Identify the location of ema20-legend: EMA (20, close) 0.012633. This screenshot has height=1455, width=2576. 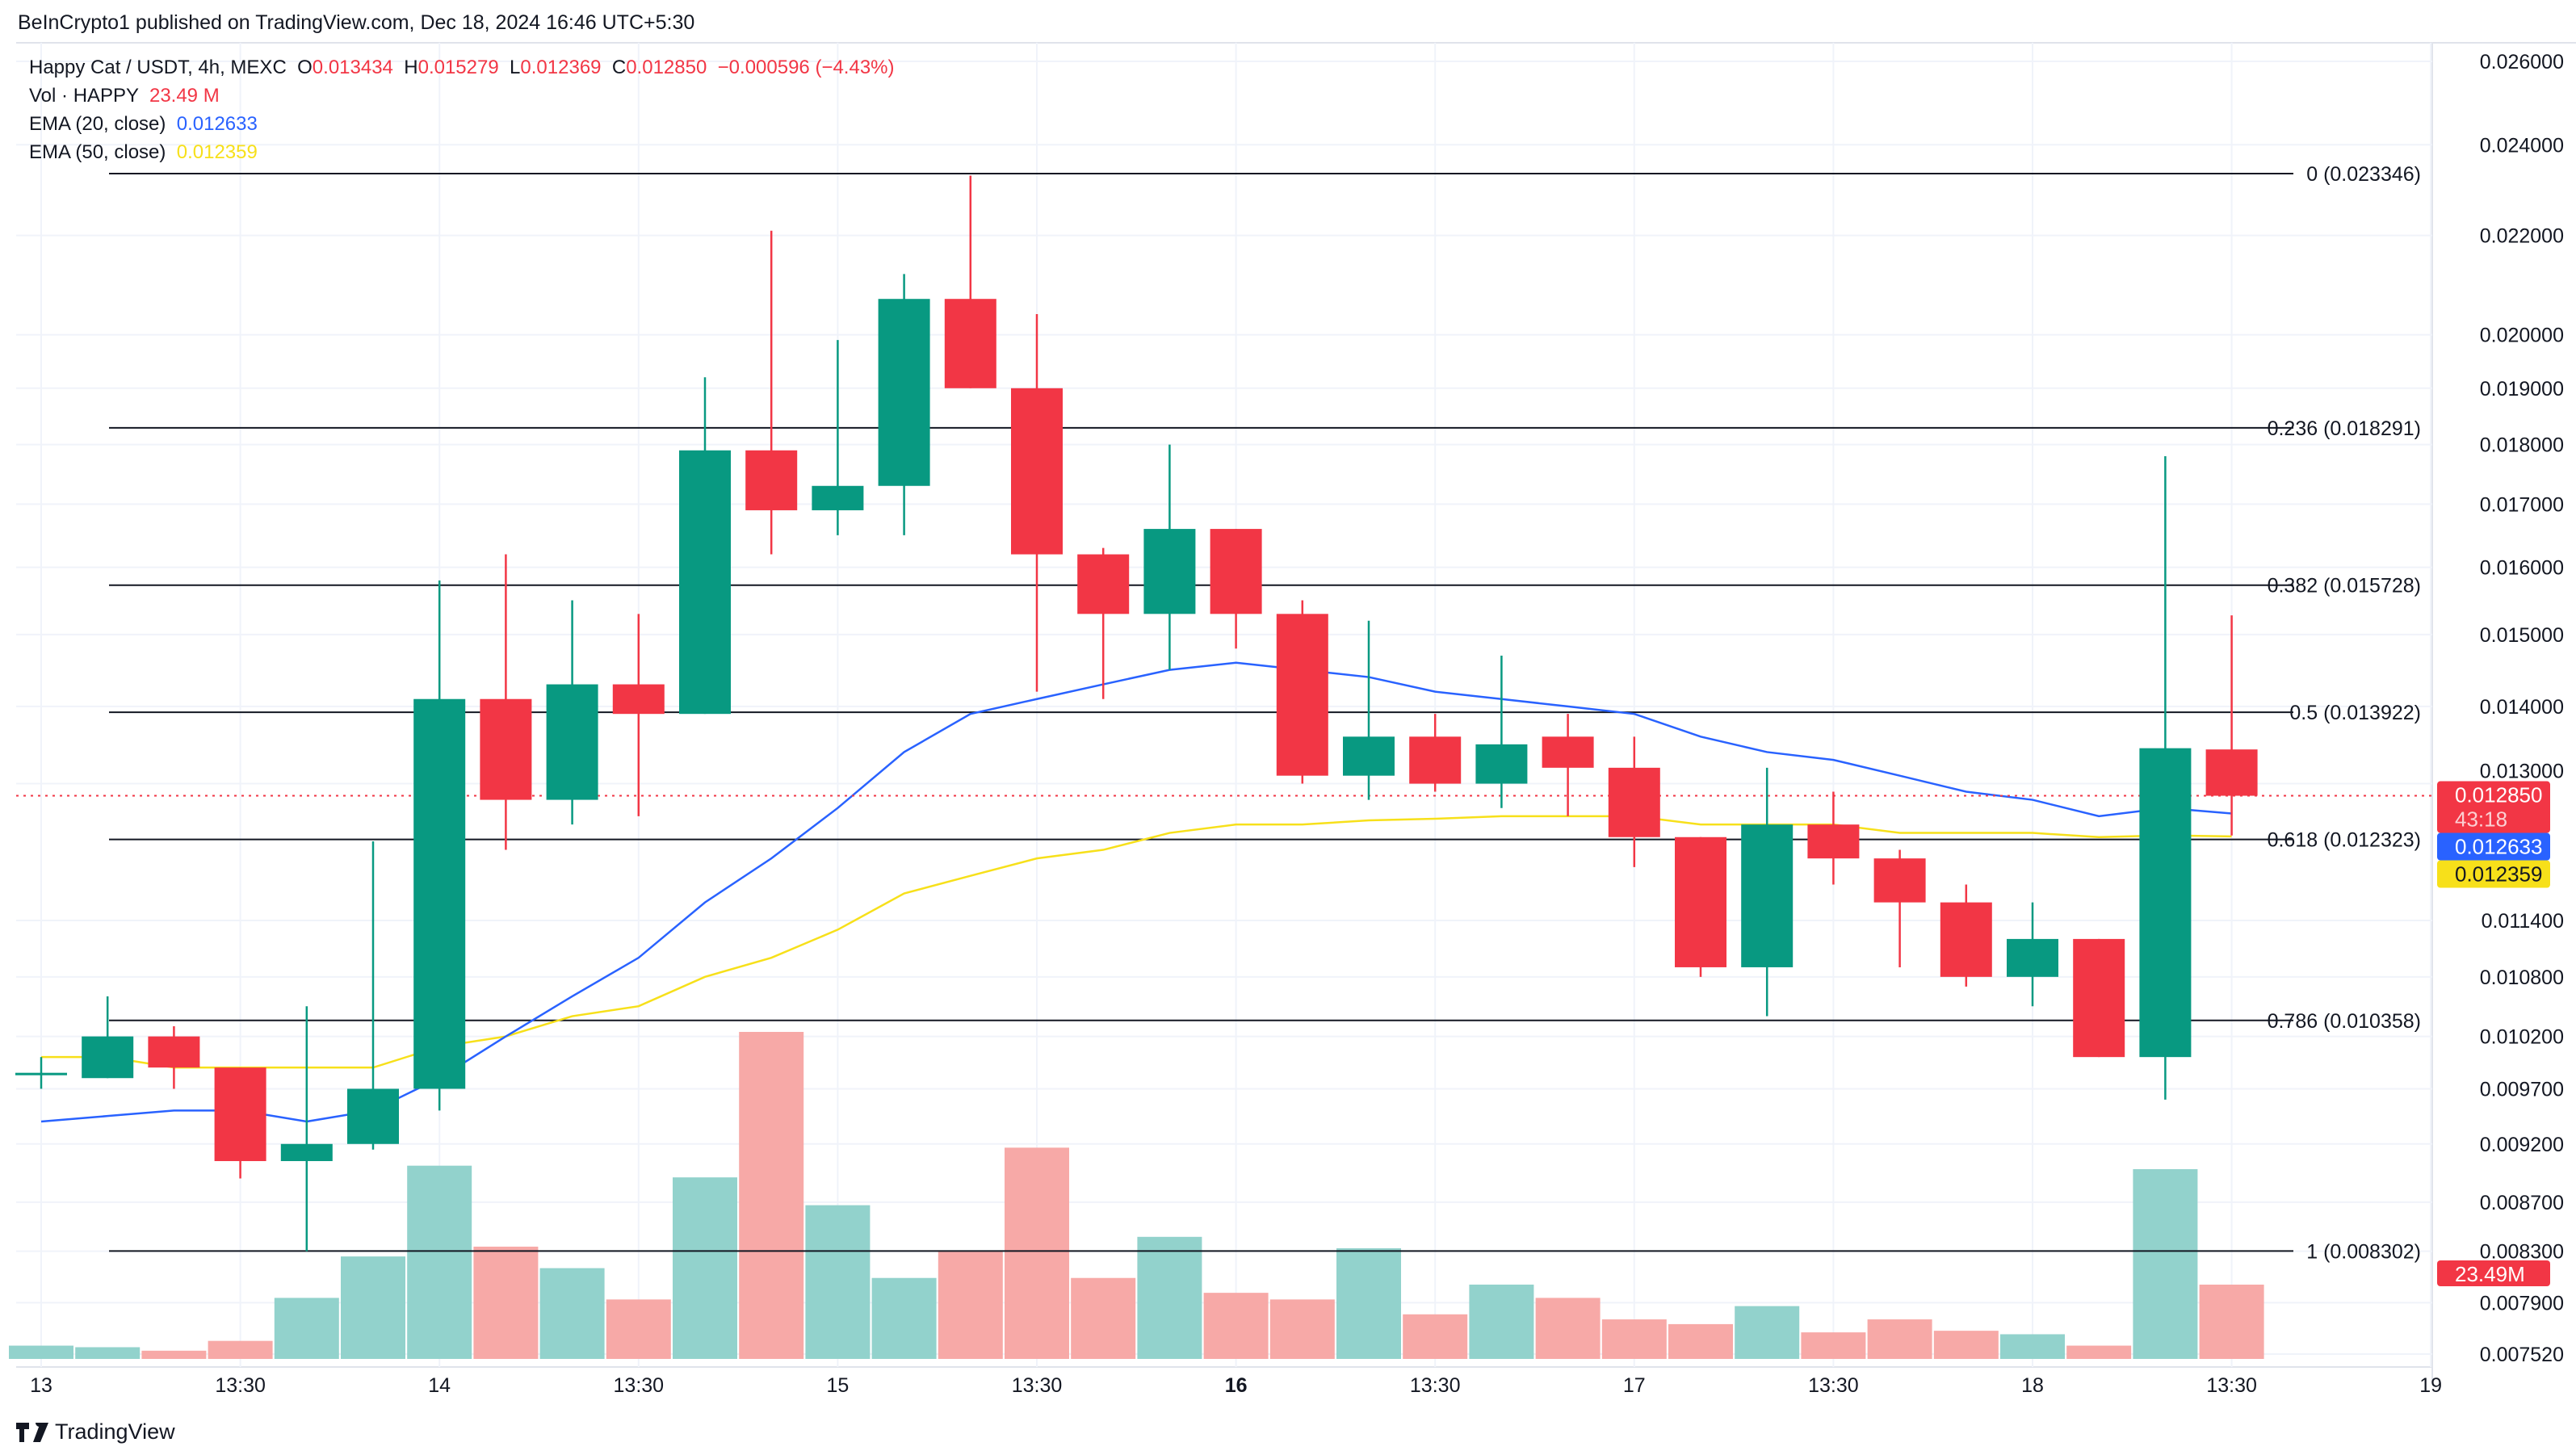
(143, 124).